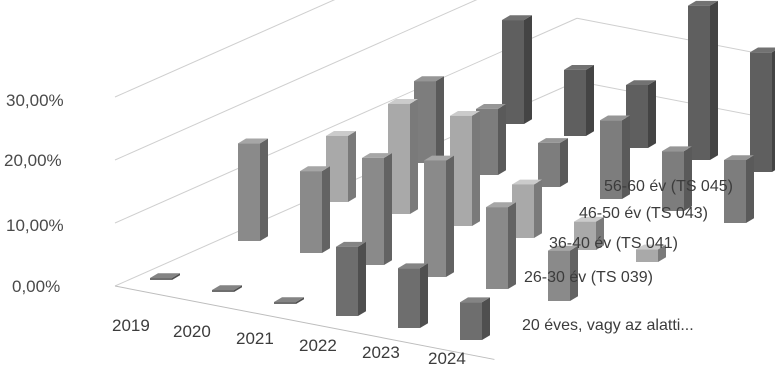 The width and height of the screenshot is (775, 371). Describe the element at coordinates (381, 352) in the screenshot. I see `x-tick-label: 2023` at that location.